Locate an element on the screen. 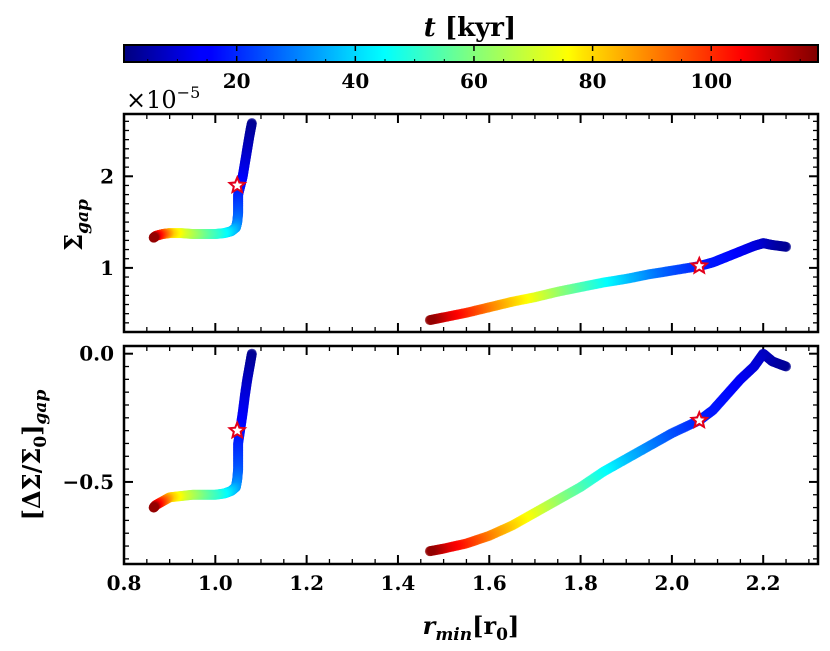 This screenshot has width=830, height=651. colorbar-tick-label: 60 is located at coordinates (474, 81).